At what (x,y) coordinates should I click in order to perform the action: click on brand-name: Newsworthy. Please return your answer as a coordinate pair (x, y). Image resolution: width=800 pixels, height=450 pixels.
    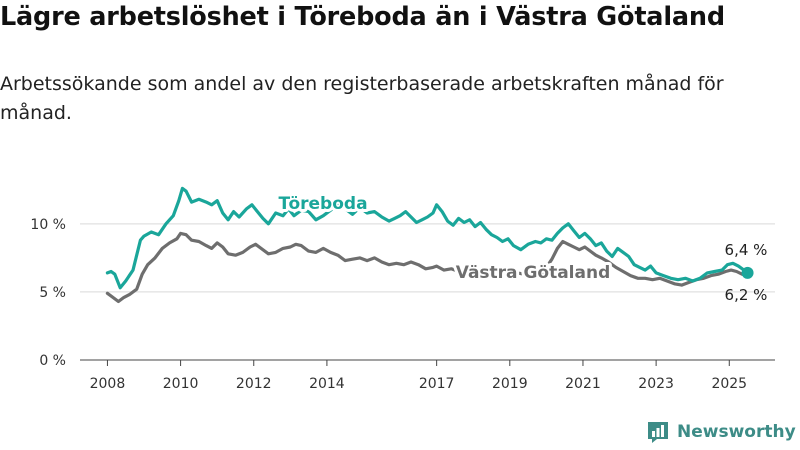
    Looking at the image, I should click on (736, 432).